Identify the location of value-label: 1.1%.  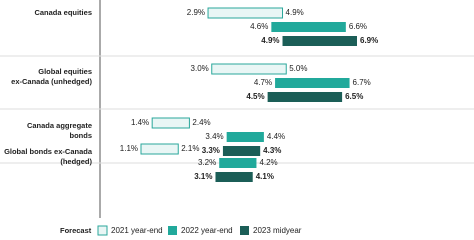
(129, 148).